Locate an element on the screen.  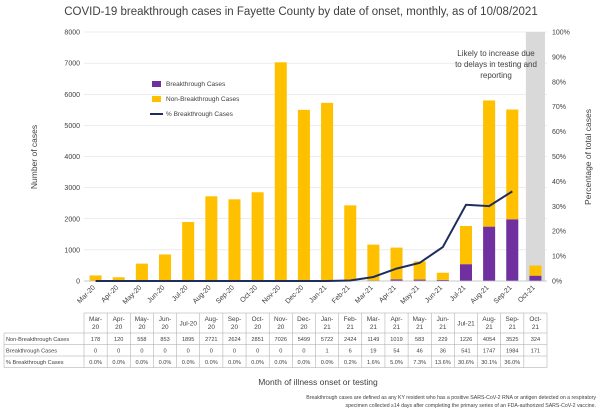
x-tick-label: May-20 is located at coordinates (133, 295).